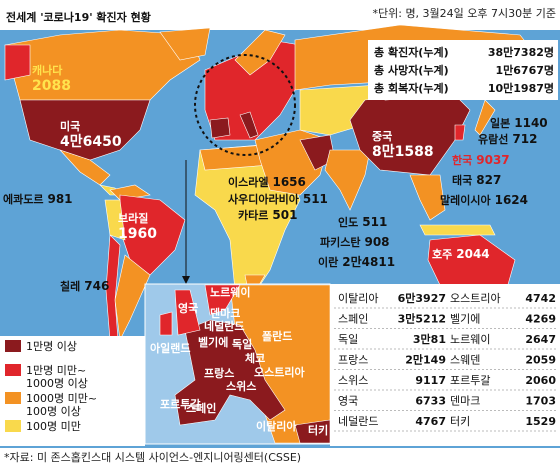 The height and width of the screenshot is (468, 560). I want to click on country-label: 브라질 1960, so click(137, 226).